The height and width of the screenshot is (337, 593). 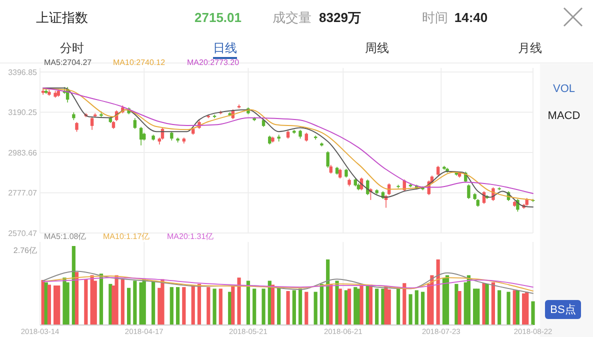 What do you see at coordinates (25, 250) in the screenshot?
I see `text: 2.76亿` at bounding box center [25, 250].